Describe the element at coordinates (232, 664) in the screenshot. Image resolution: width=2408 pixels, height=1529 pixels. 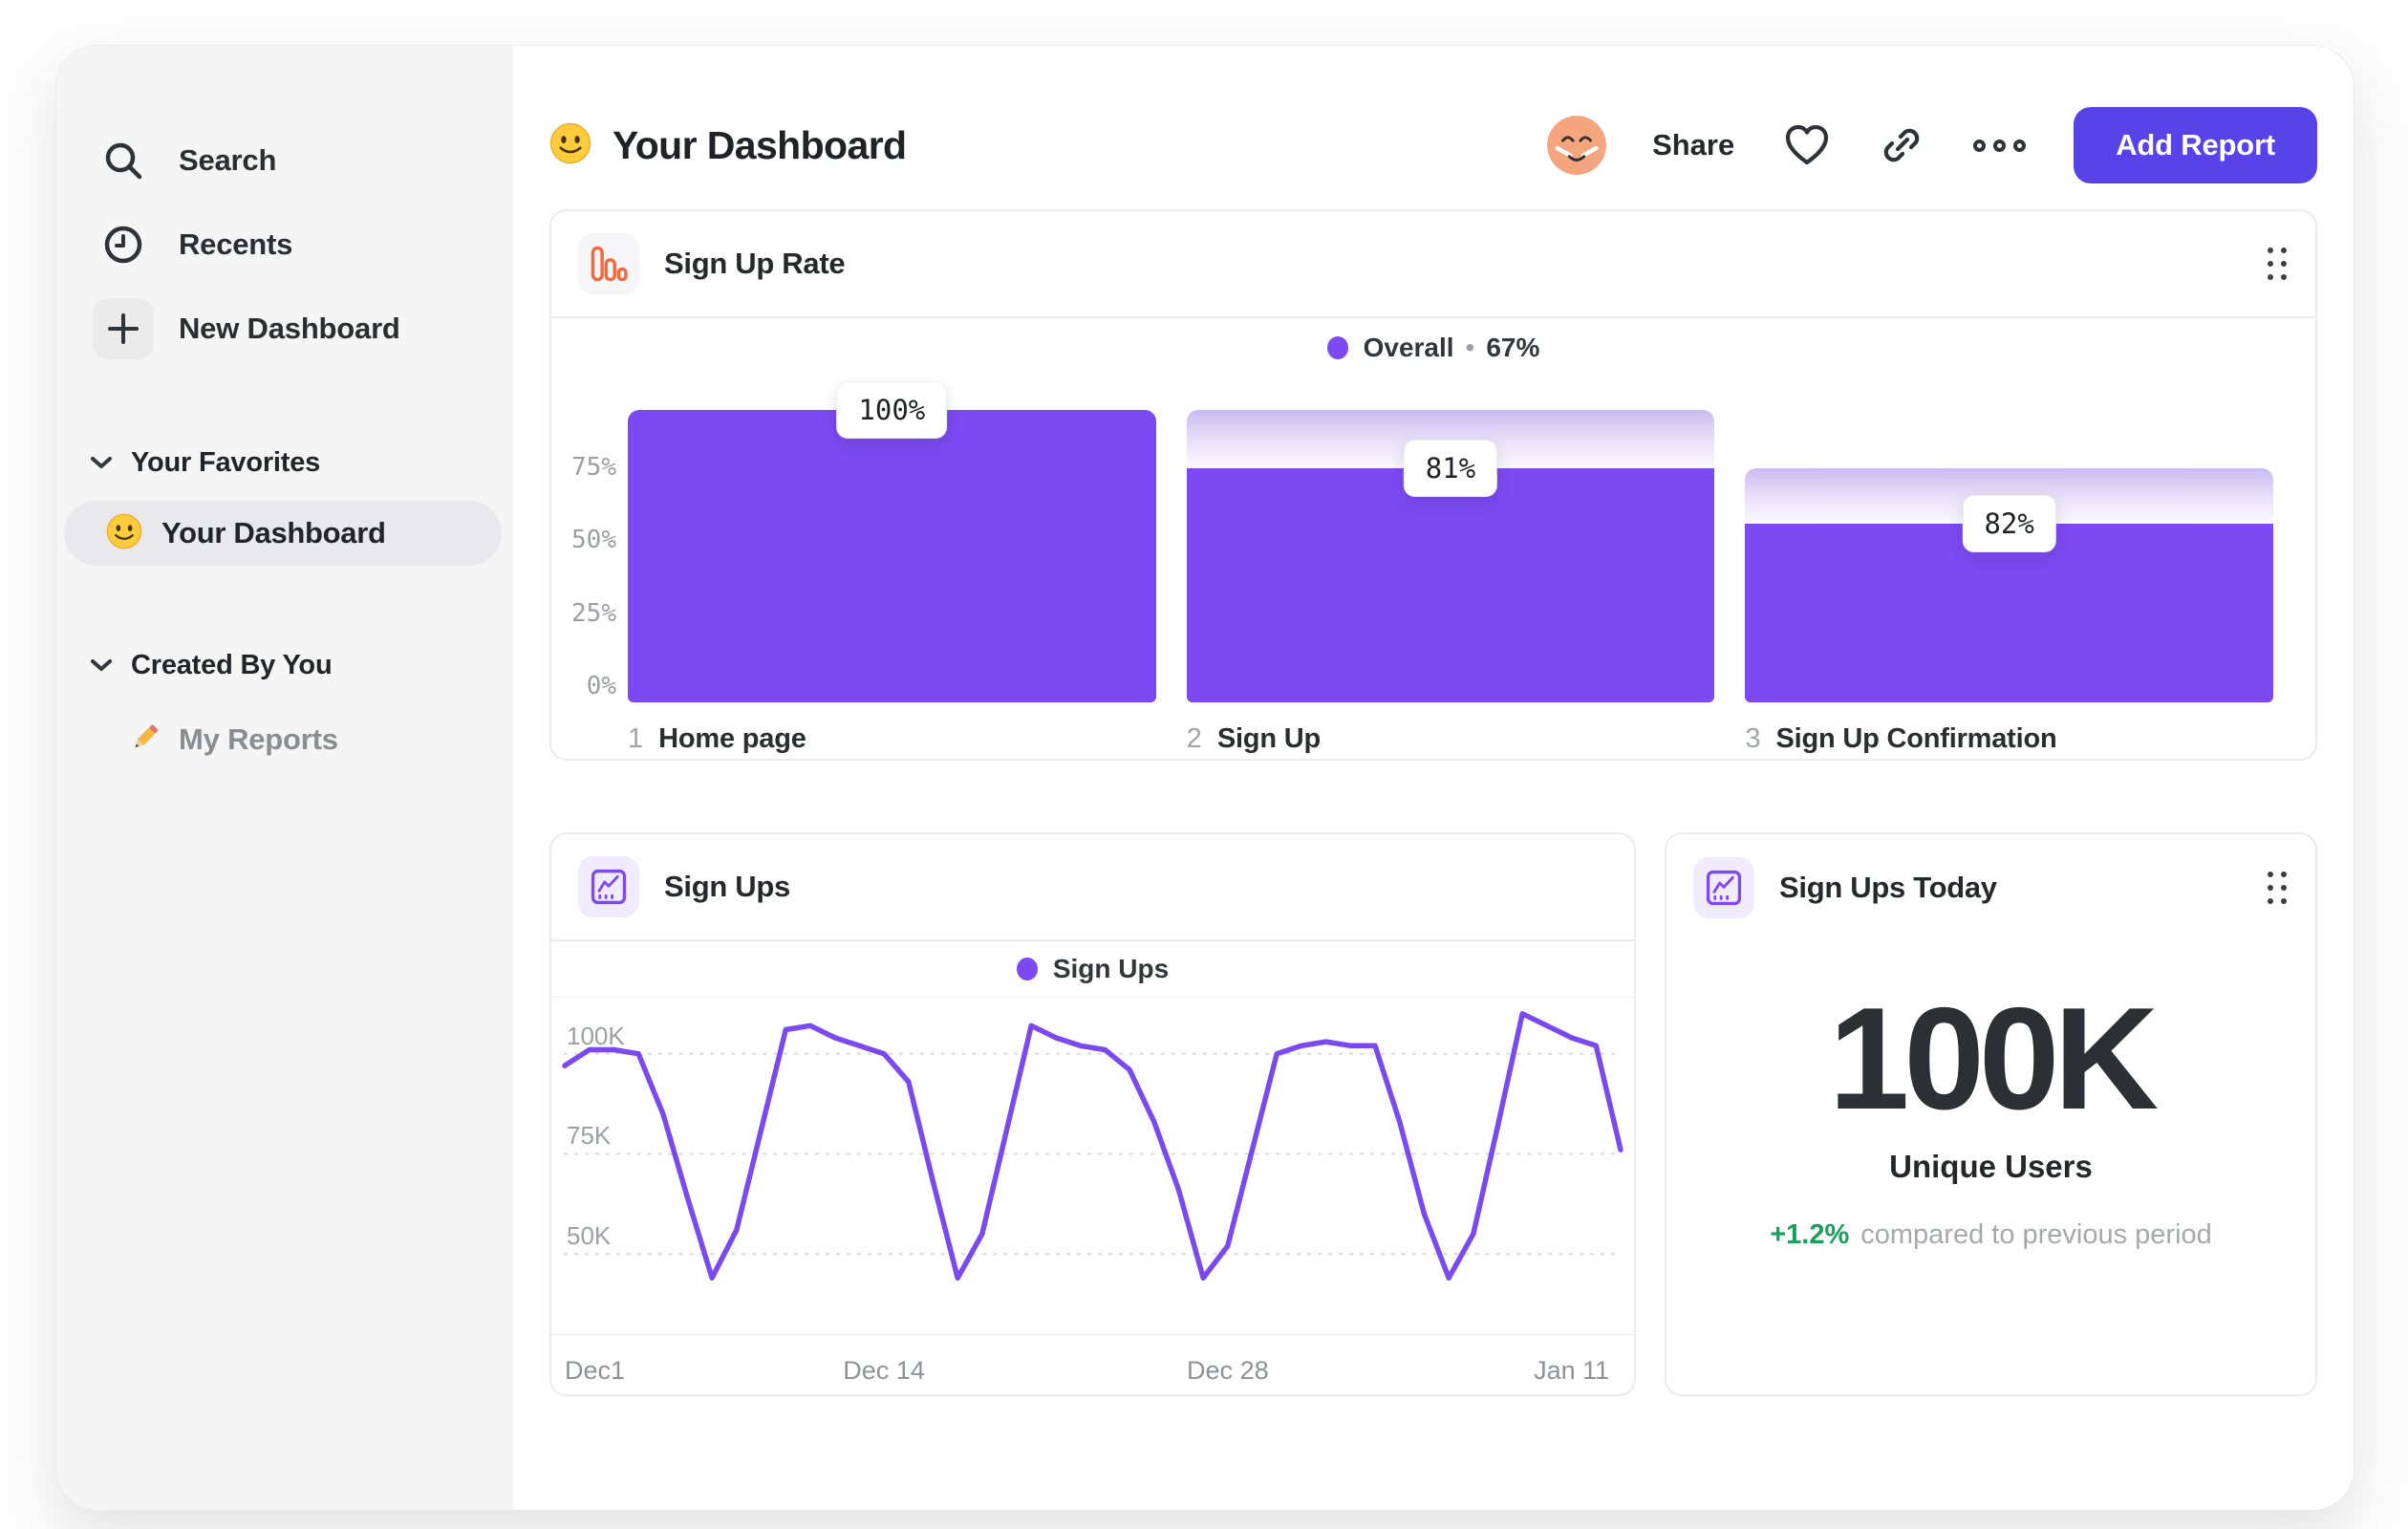
I see `section-label: Created By You` at that location.